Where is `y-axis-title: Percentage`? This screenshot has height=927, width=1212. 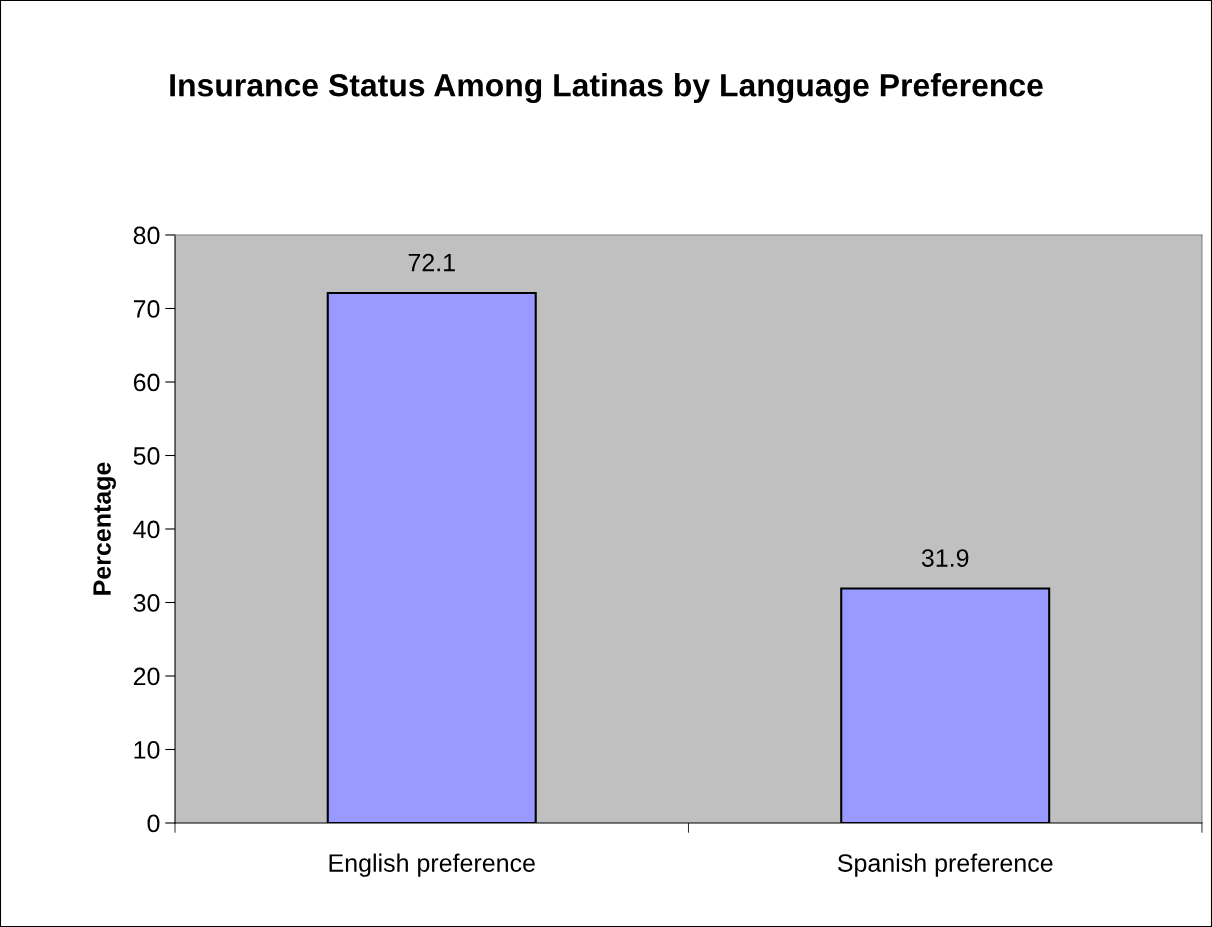 y-axis-title: Percentage is located at coordinates (104, 528).